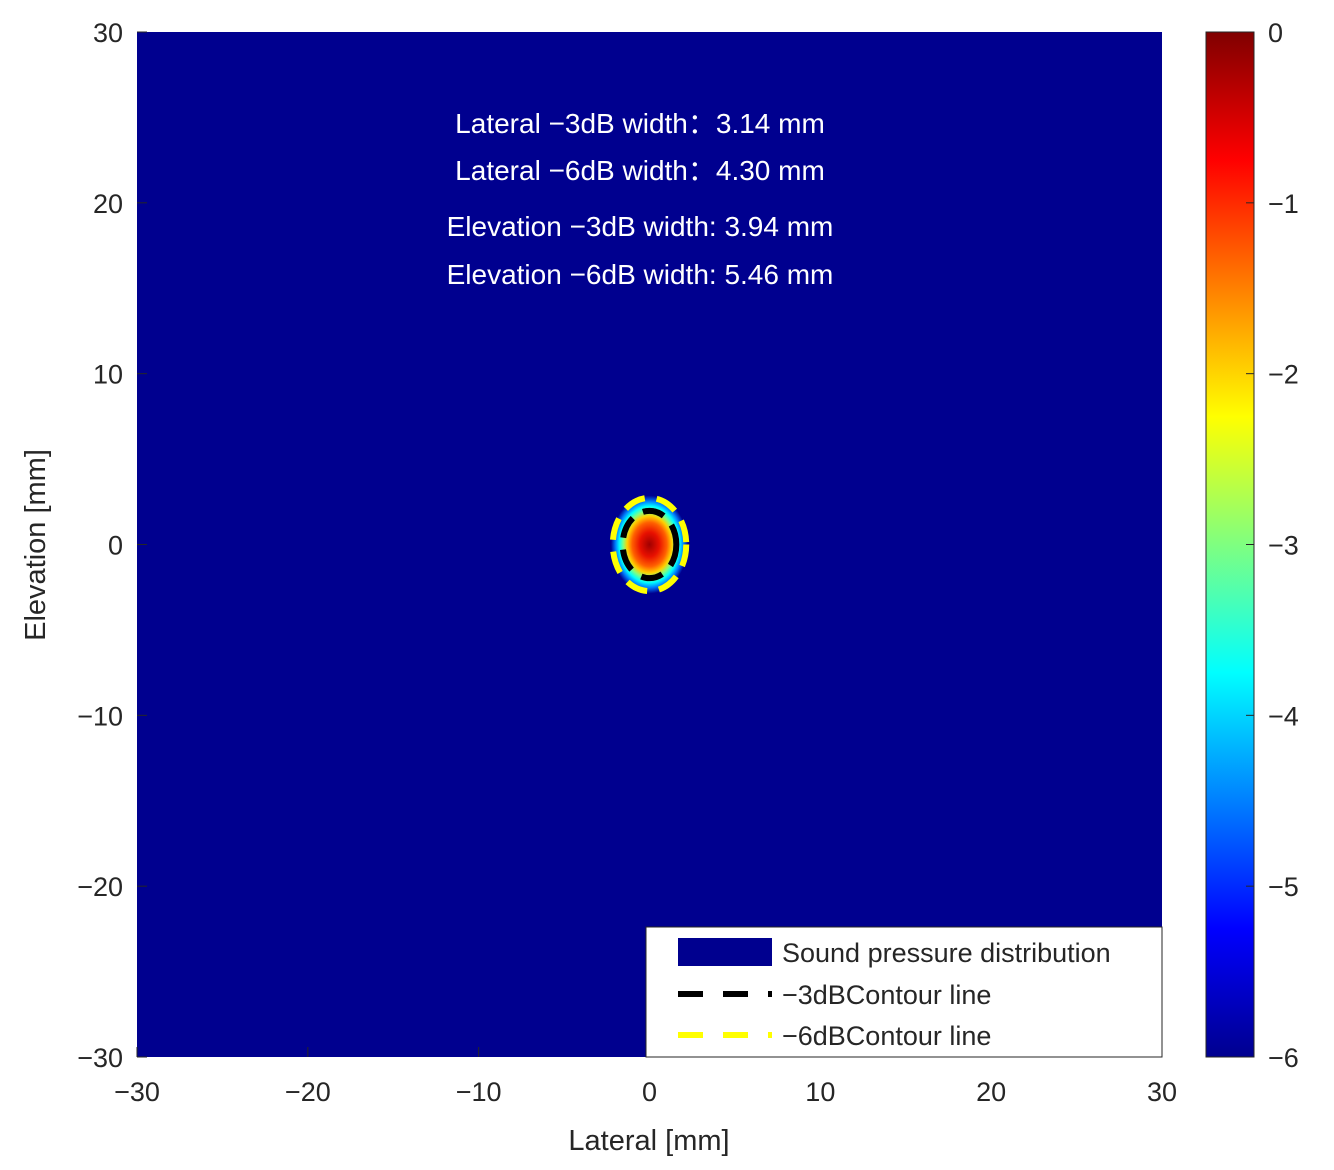 This screenshot has height=1170, width=1334. What do you see at coordinates (1283, 375) in the screenshot?
I see `colorbar-tick-label: −2` at bounding box center [1283, 375].